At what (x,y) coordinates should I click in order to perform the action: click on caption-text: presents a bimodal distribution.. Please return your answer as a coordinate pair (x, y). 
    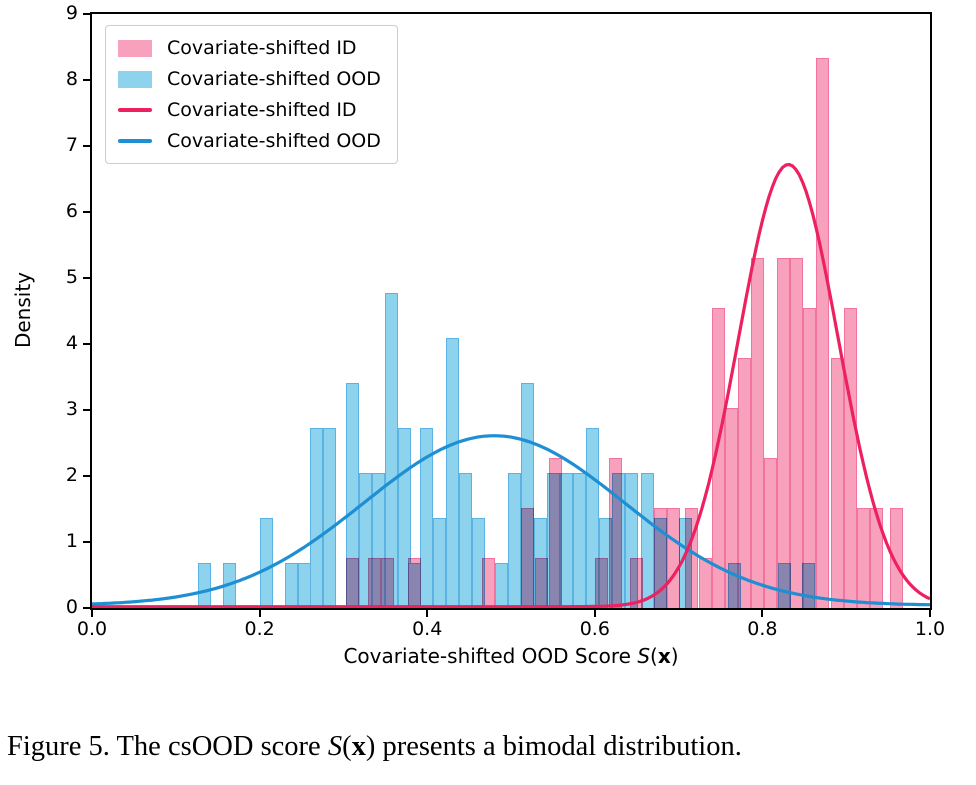
    Looking at the image, I should click on (558, 746).